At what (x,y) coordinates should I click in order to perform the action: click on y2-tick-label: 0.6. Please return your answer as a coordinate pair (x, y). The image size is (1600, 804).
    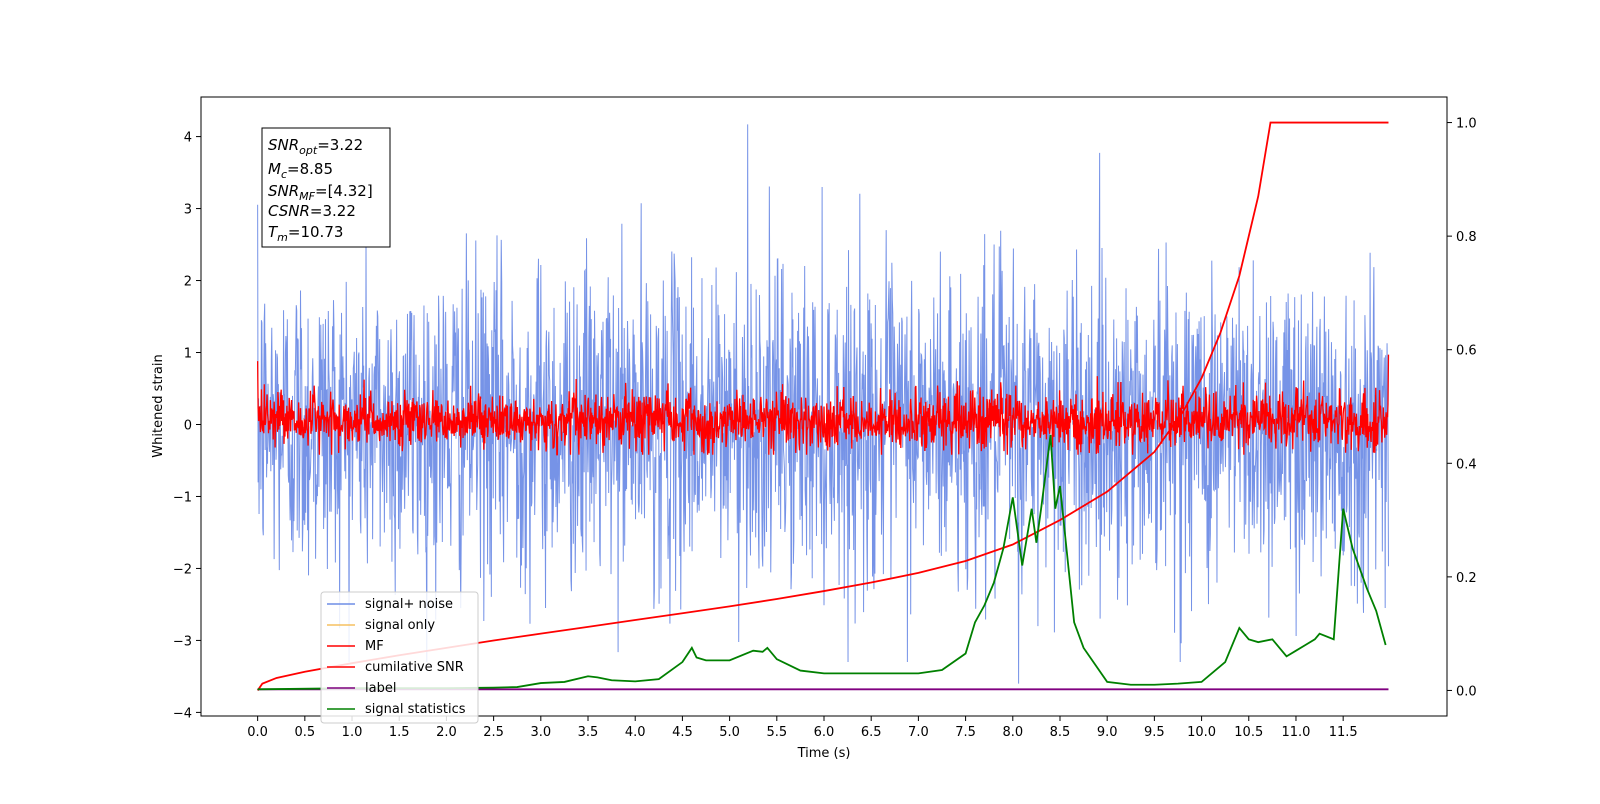
    Looking at the image, I should click on (1466, 351).